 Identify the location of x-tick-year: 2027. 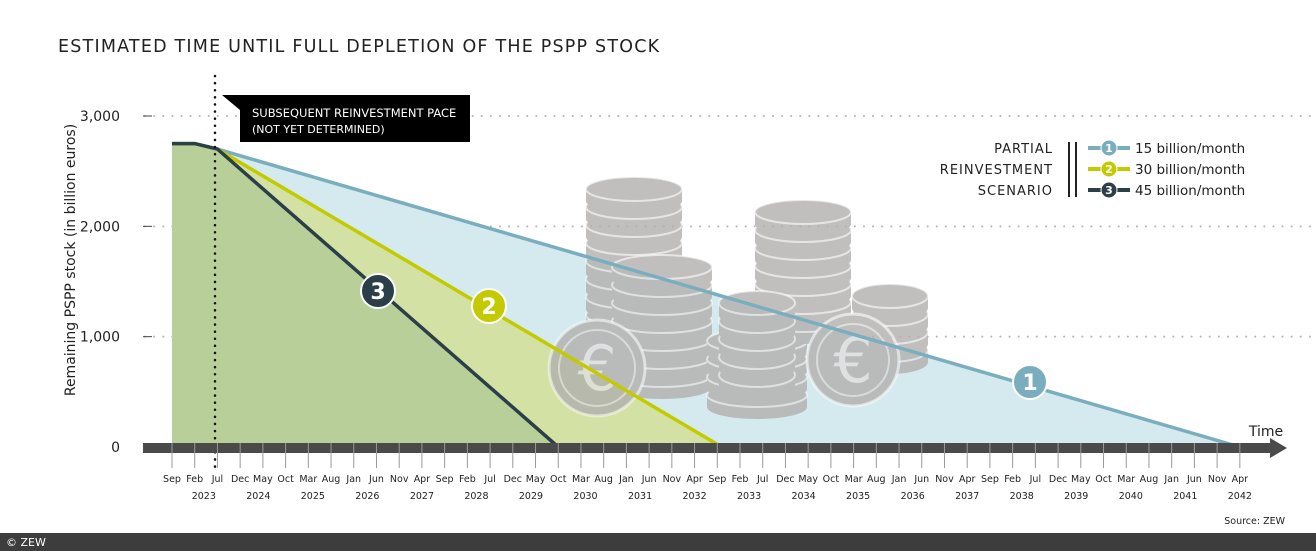
(422, 496).